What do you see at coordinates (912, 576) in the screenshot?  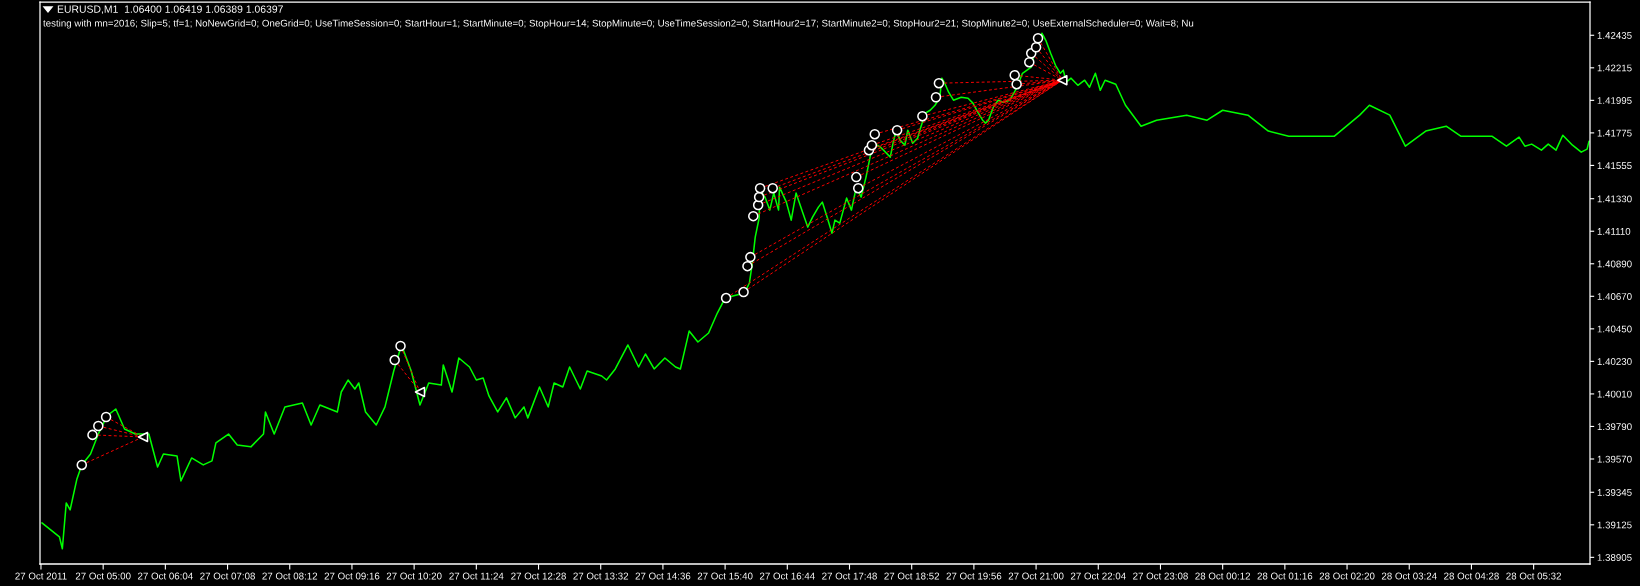 I see `x-tick-label: 27 Oct 18:52` at bounding box center [912, 576].